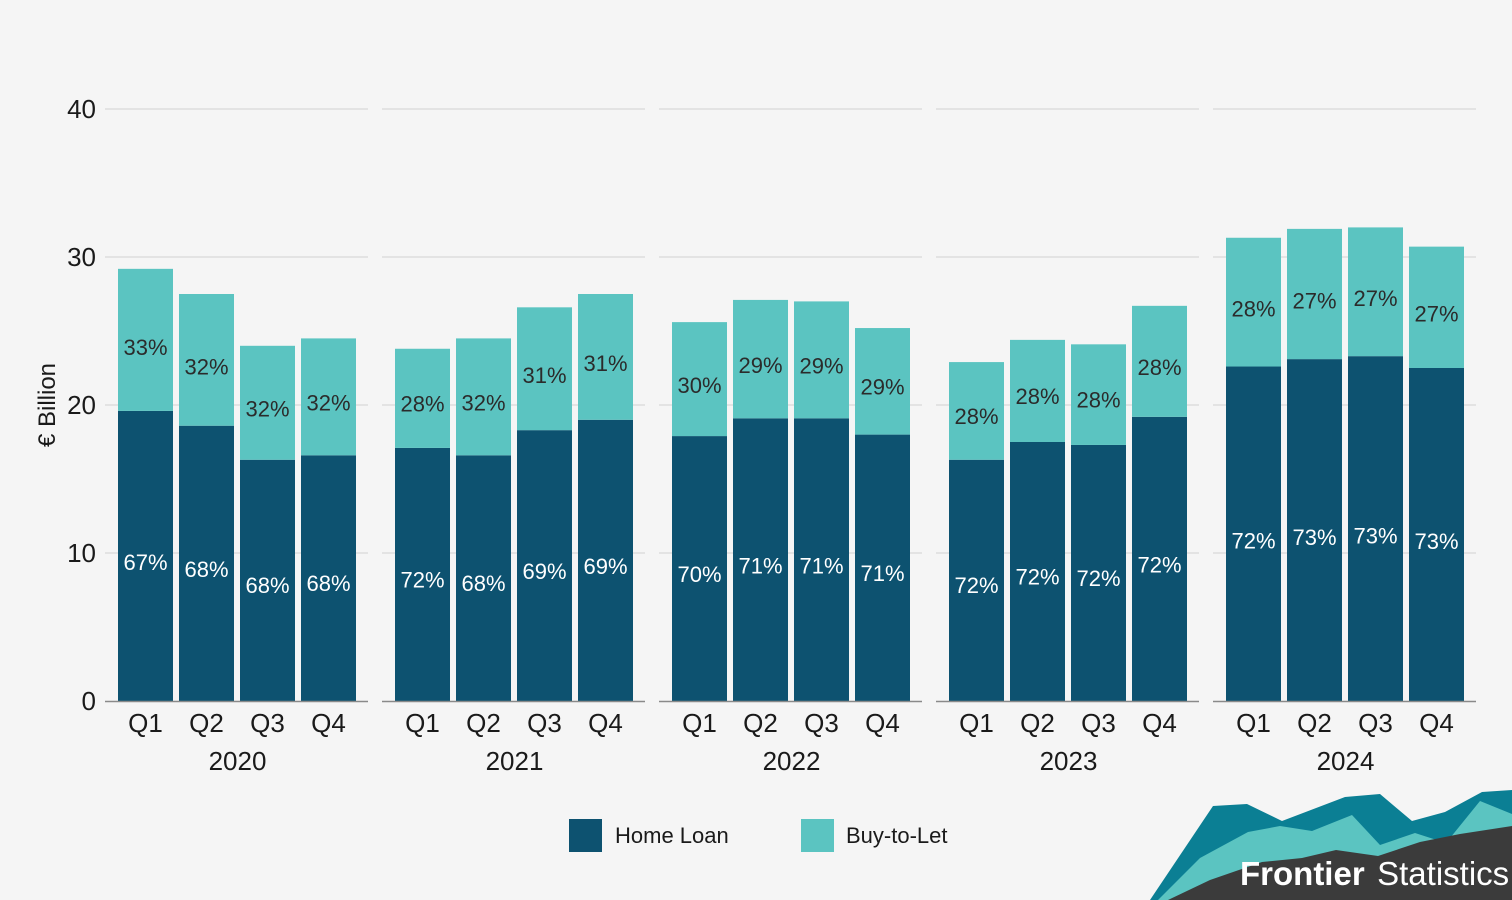 The height and width of the screenshot is (900, 1512). I want to click on bar-buy-to-let-2020-Q2, so click(206, 360).